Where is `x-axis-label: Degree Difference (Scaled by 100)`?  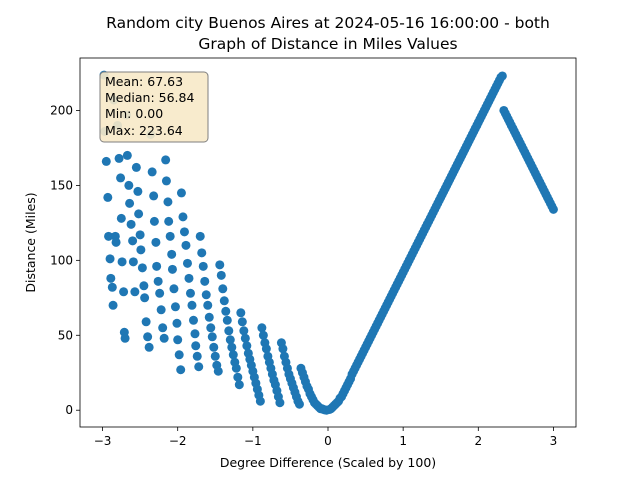 x-axis-label: Degree Difference (Scaled by 100) is located at coordinates (328, 462).